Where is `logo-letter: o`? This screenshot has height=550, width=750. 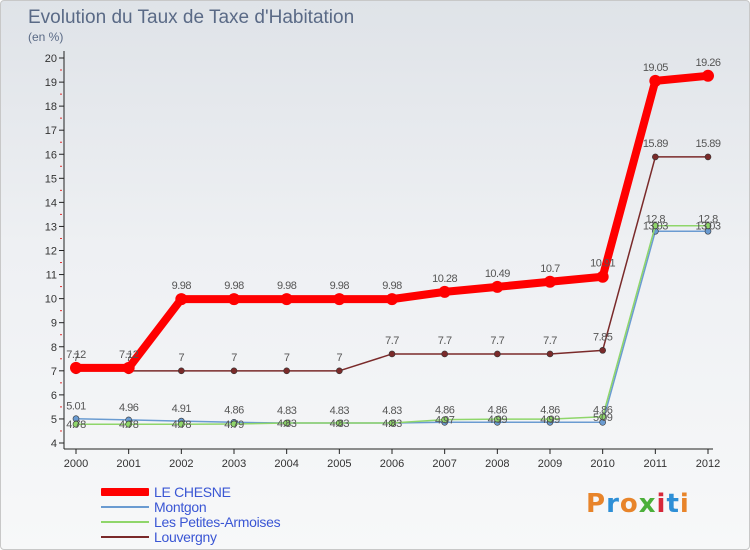 logo-letter: o is located at coordinates (629, 504).